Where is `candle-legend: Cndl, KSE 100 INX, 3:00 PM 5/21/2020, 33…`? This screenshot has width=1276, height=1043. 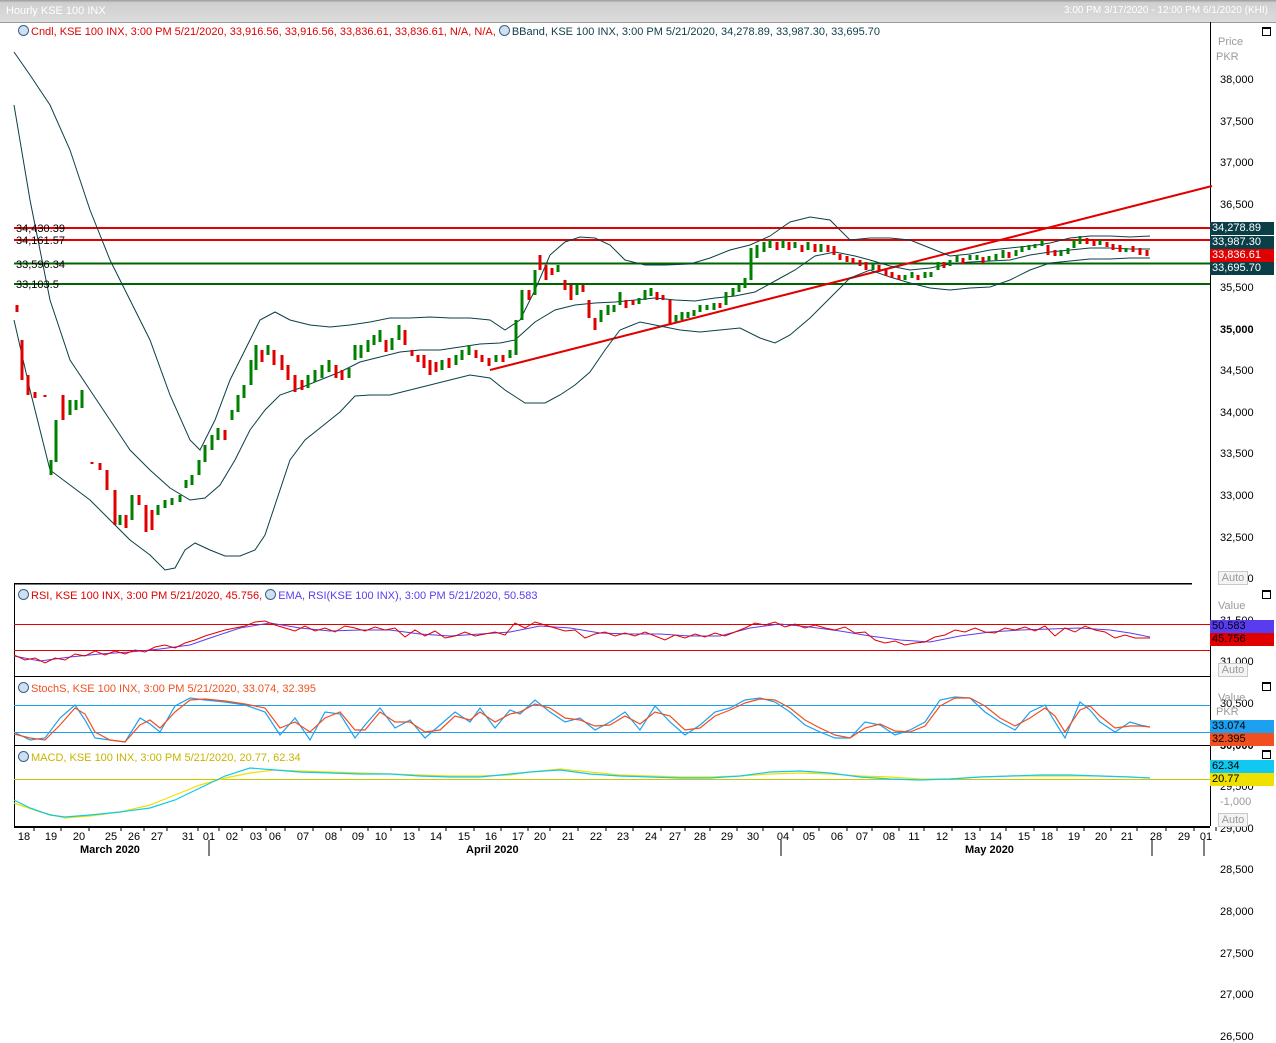
candle-legend: Cndl, KSE 100 INX, 3:00 PM 5/21/2020, 33… is located at coordinates (449, 31).